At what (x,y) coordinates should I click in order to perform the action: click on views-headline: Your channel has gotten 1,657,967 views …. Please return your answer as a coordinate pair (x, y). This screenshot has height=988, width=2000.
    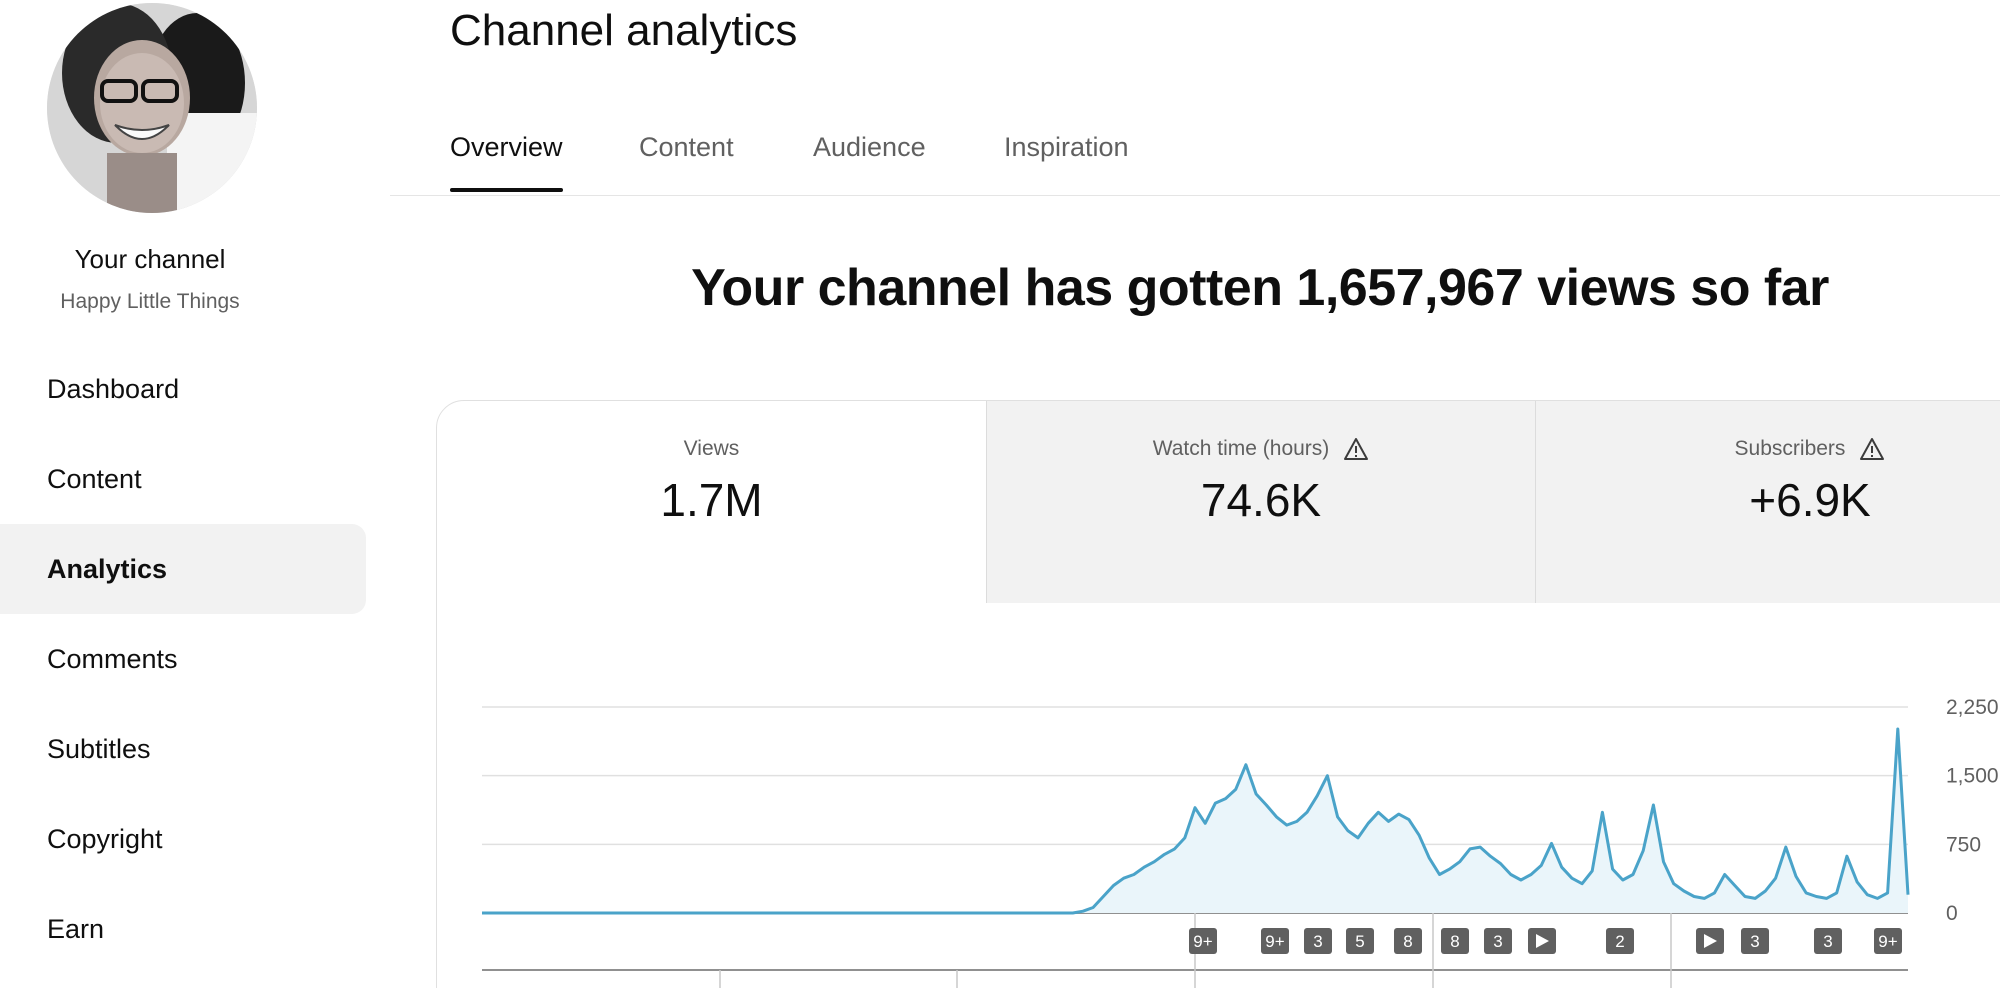
    Looking at the image, I should click on (1260, 288).